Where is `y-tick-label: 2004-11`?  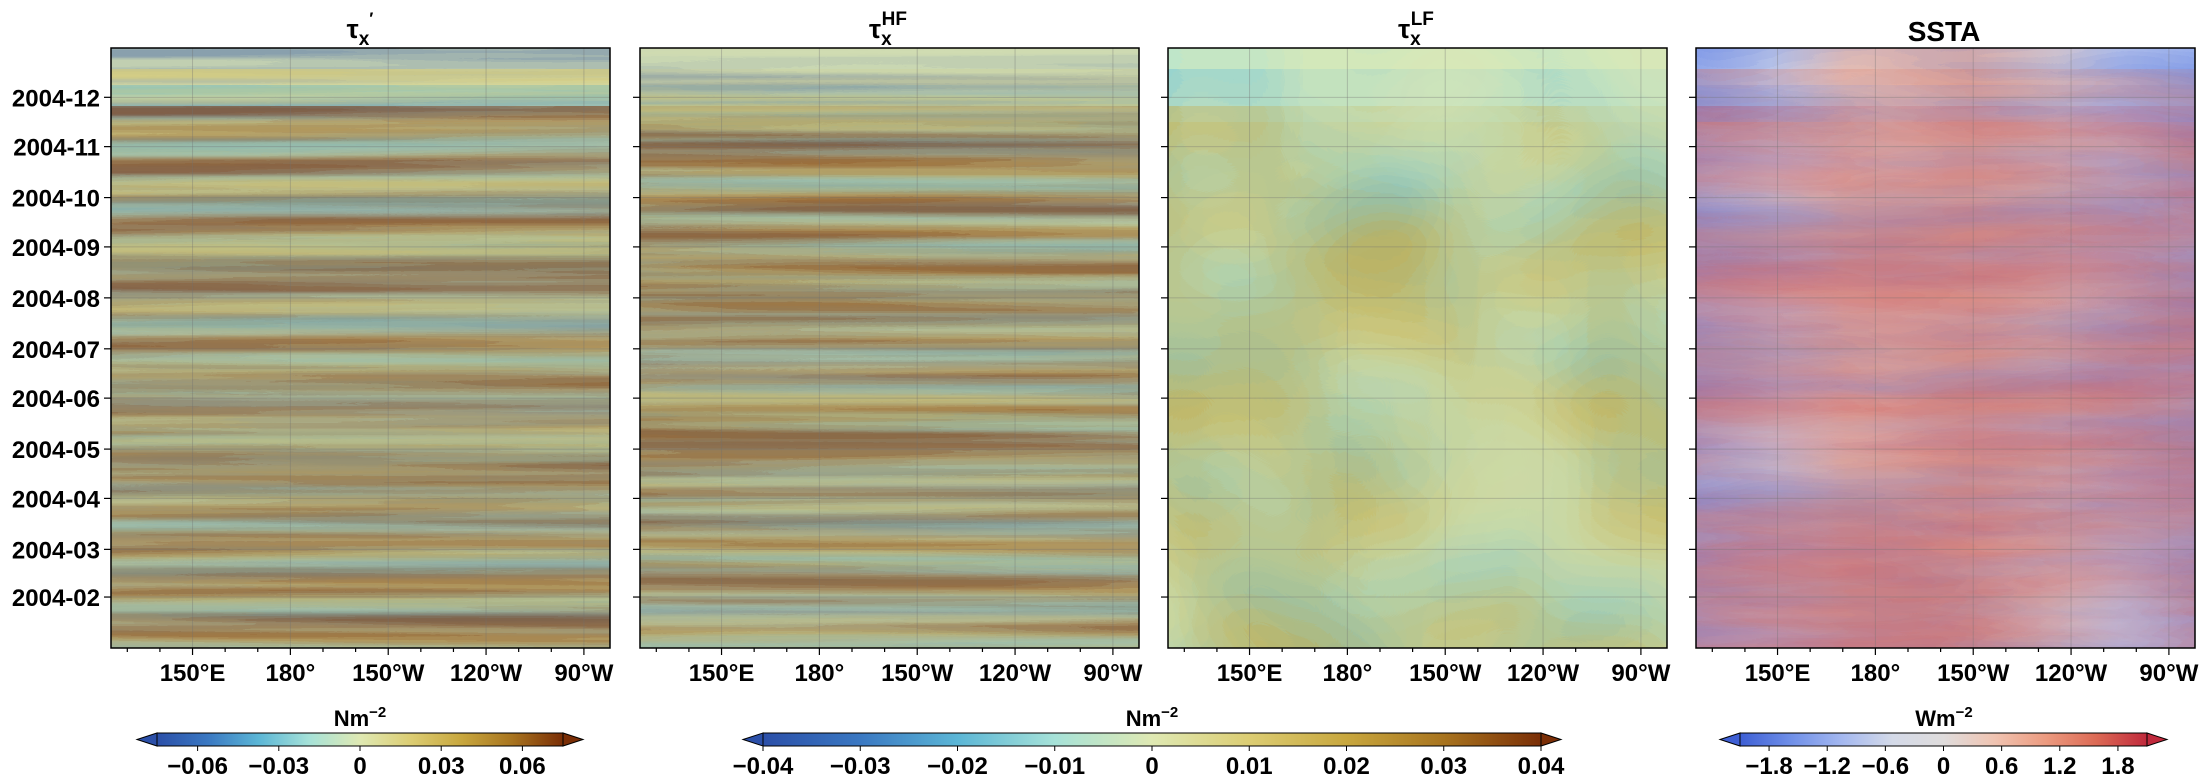 y-tick-label: 2004-11 is located at coordinates (56, 148).